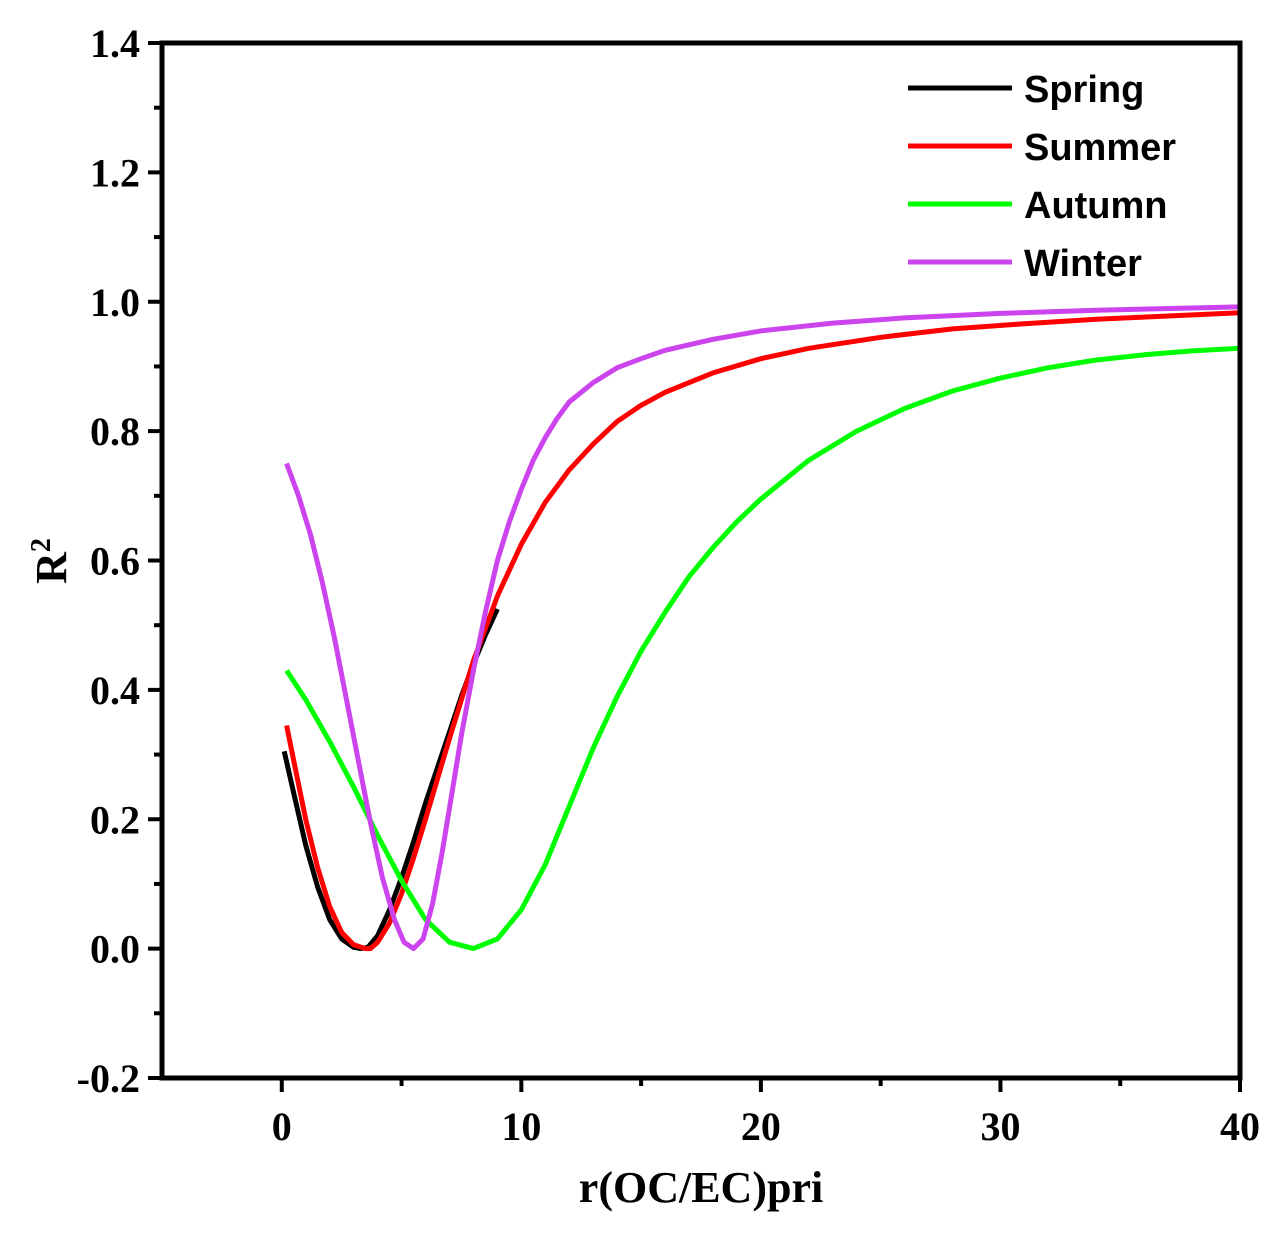 Image resolution: width=1281 pixels, height=1237 pixels. Describe the element at coordinates (1096, 206) in the screenshot. I see `legend-label-autumn: Autumn` at that location.